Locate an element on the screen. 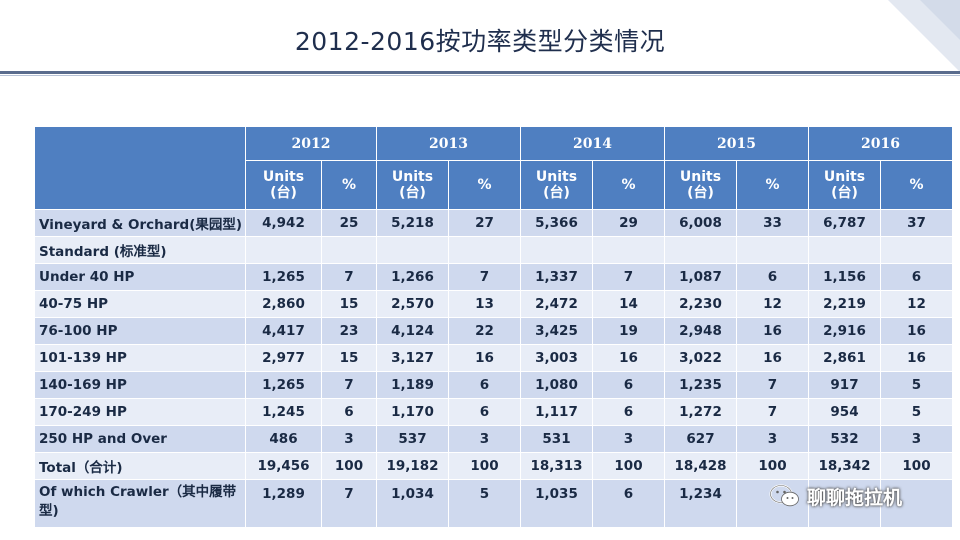 This screenshot has width=960, height=540. units-cell: 18,428 is located at coordinates (700, 466).